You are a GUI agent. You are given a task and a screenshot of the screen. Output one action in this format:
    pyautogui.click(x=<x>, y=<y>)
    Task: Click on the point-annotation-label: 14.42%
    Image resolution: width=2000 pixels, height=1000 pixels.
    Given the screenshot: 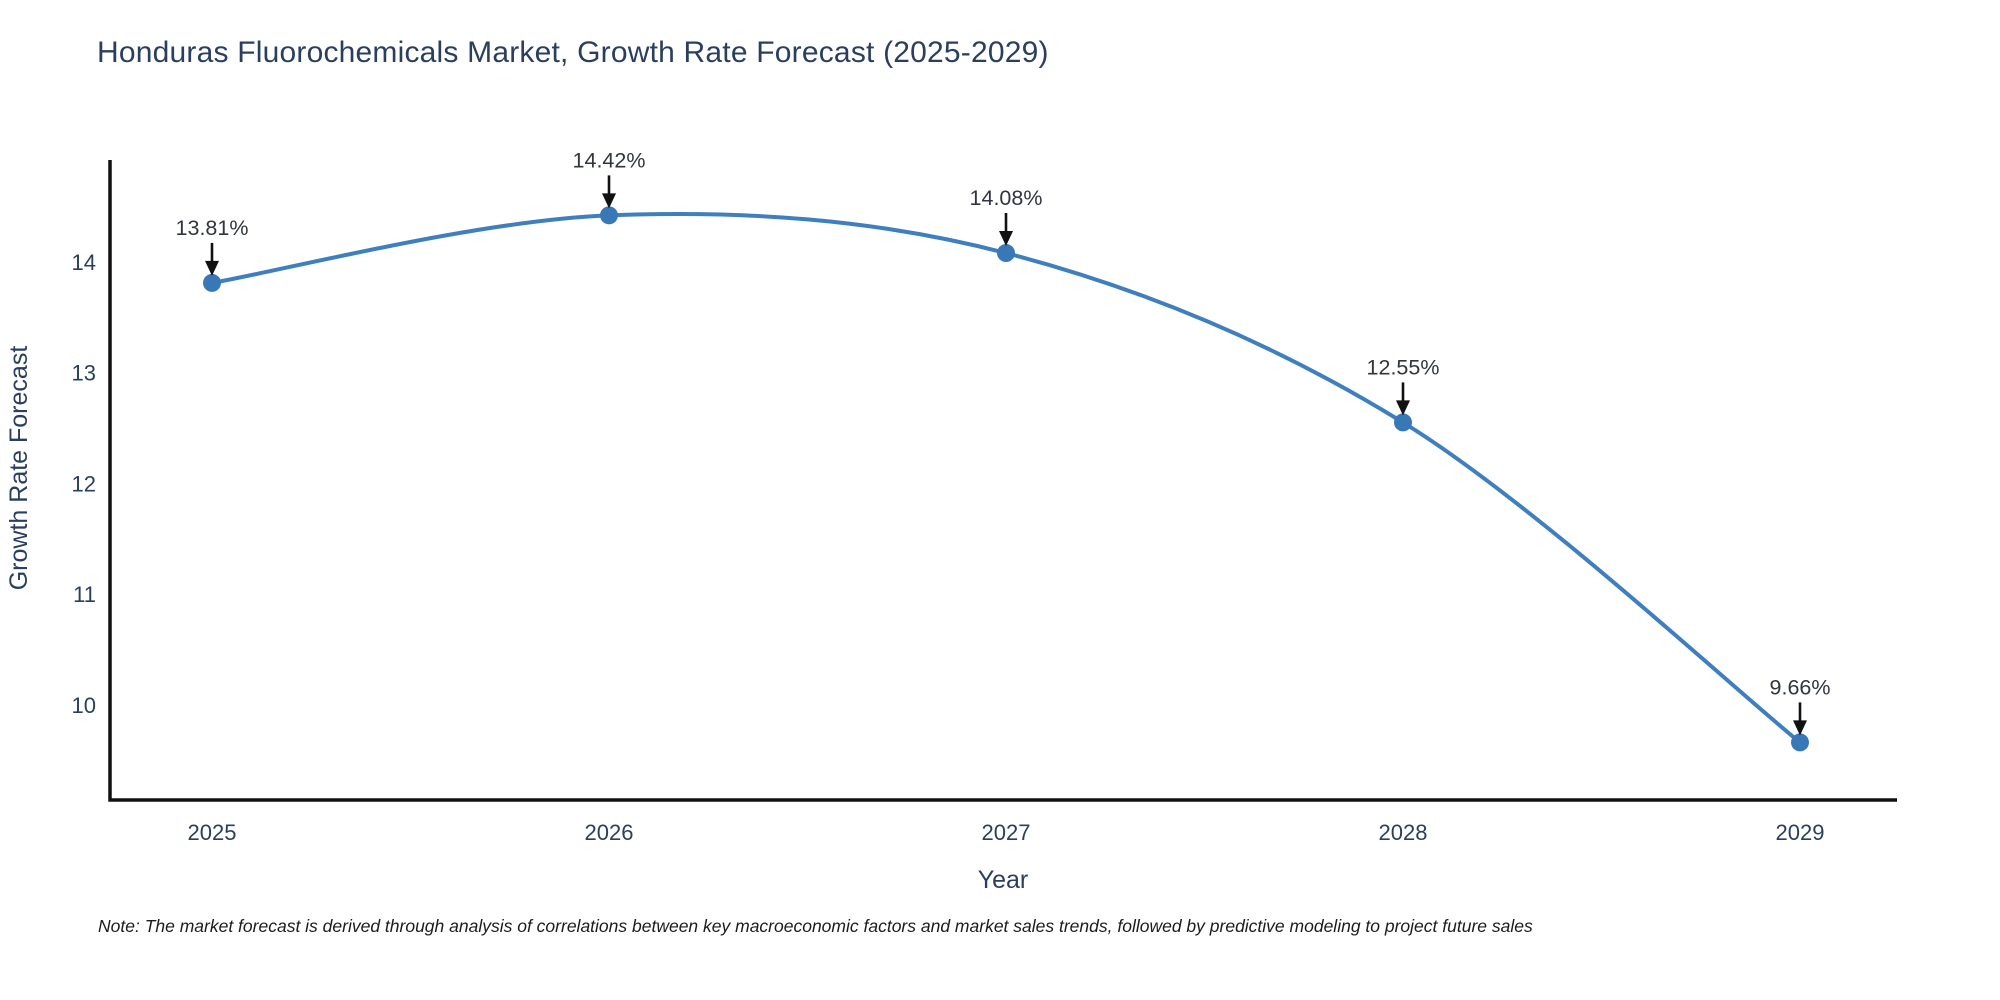 What is the action you would take?
    pyautogui.click(x=609, y=160)
    